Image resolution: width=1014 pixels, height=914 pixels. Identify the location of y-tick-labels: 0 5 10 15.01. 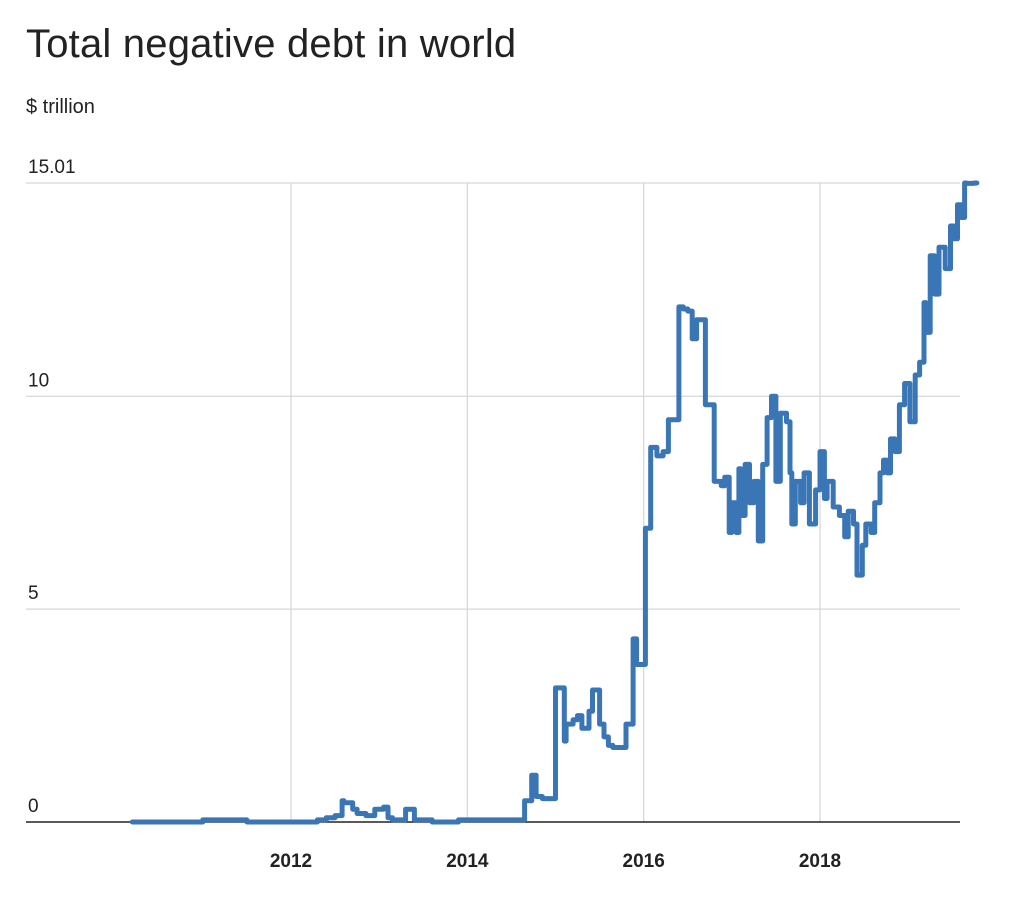
(52, 487).